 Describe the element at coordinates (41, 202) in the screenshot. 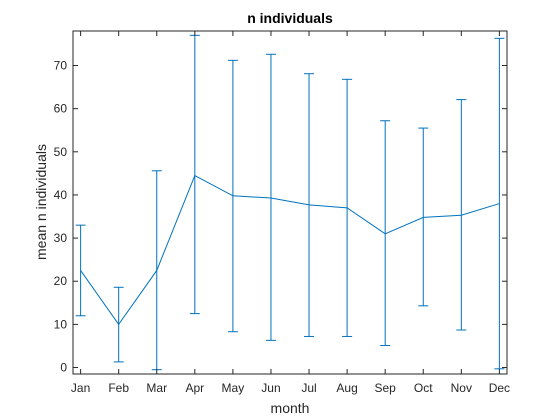

I see `y-axis-label: mean n individuals` at that location.